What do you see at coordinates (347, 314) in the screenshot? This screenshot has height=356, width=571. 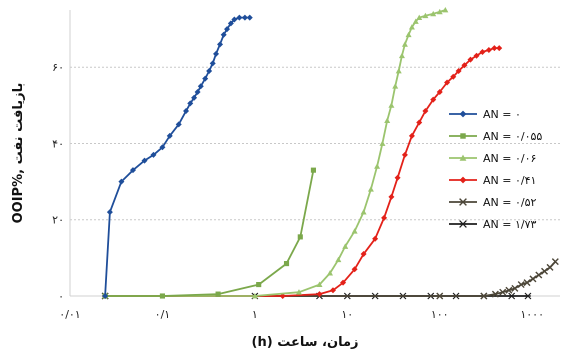 I see `x-tick-label: ۱۰` at bounding box center [347, 314].